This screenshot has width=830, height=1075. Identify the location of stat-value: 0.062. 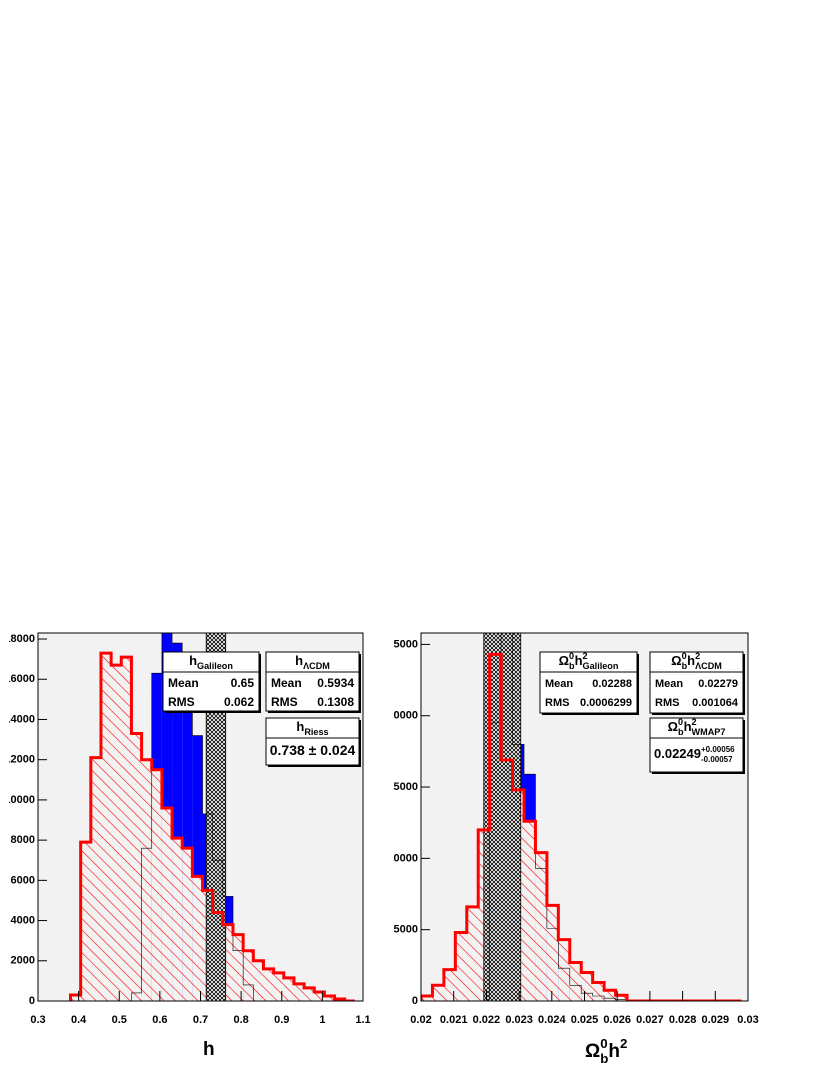
(239, 702).